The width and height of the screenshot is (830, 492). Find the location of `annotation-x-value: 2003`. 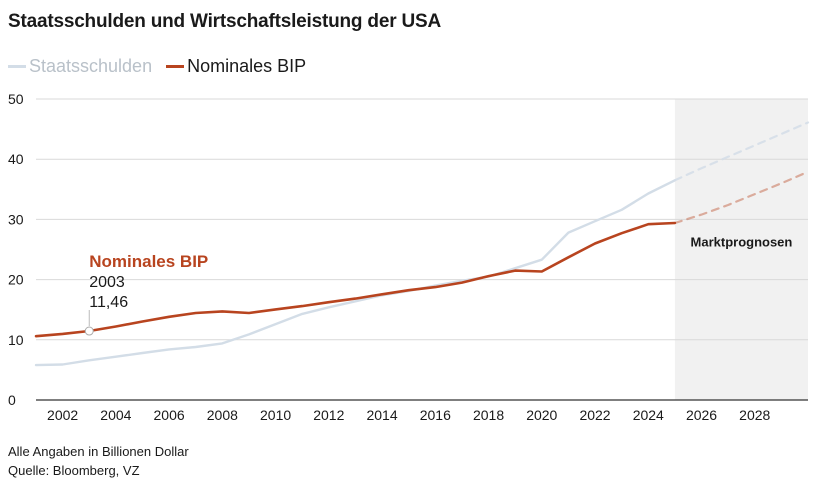

annotation-x-value: 2003 is located at coordinates (107, 282).